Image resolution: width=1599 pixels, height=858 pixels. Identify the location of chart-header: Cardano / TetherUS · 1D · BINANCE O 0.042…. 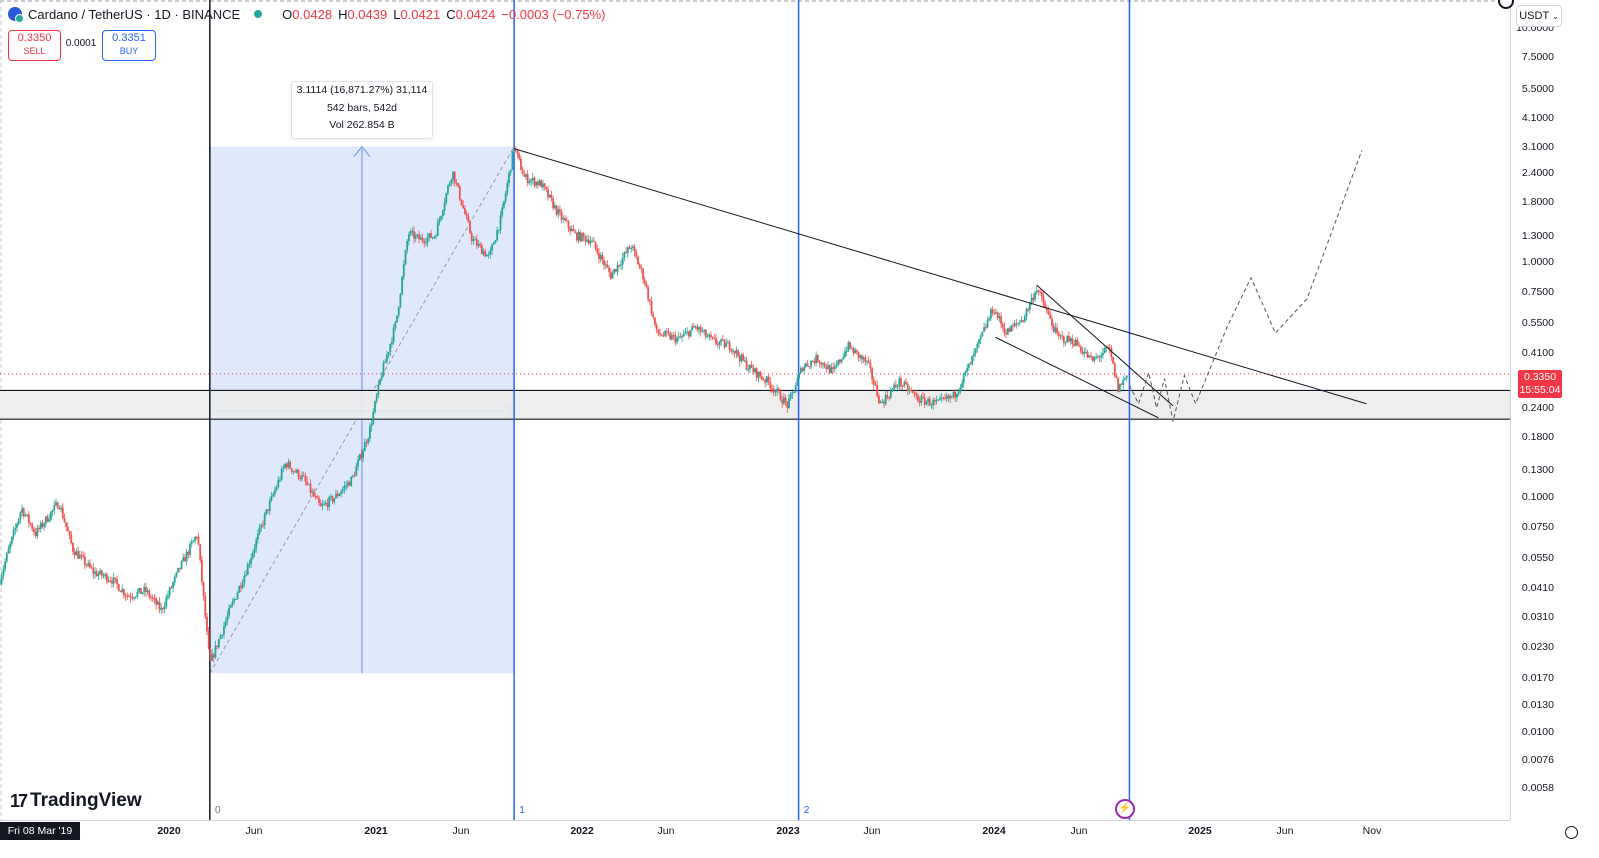
(306, 14).